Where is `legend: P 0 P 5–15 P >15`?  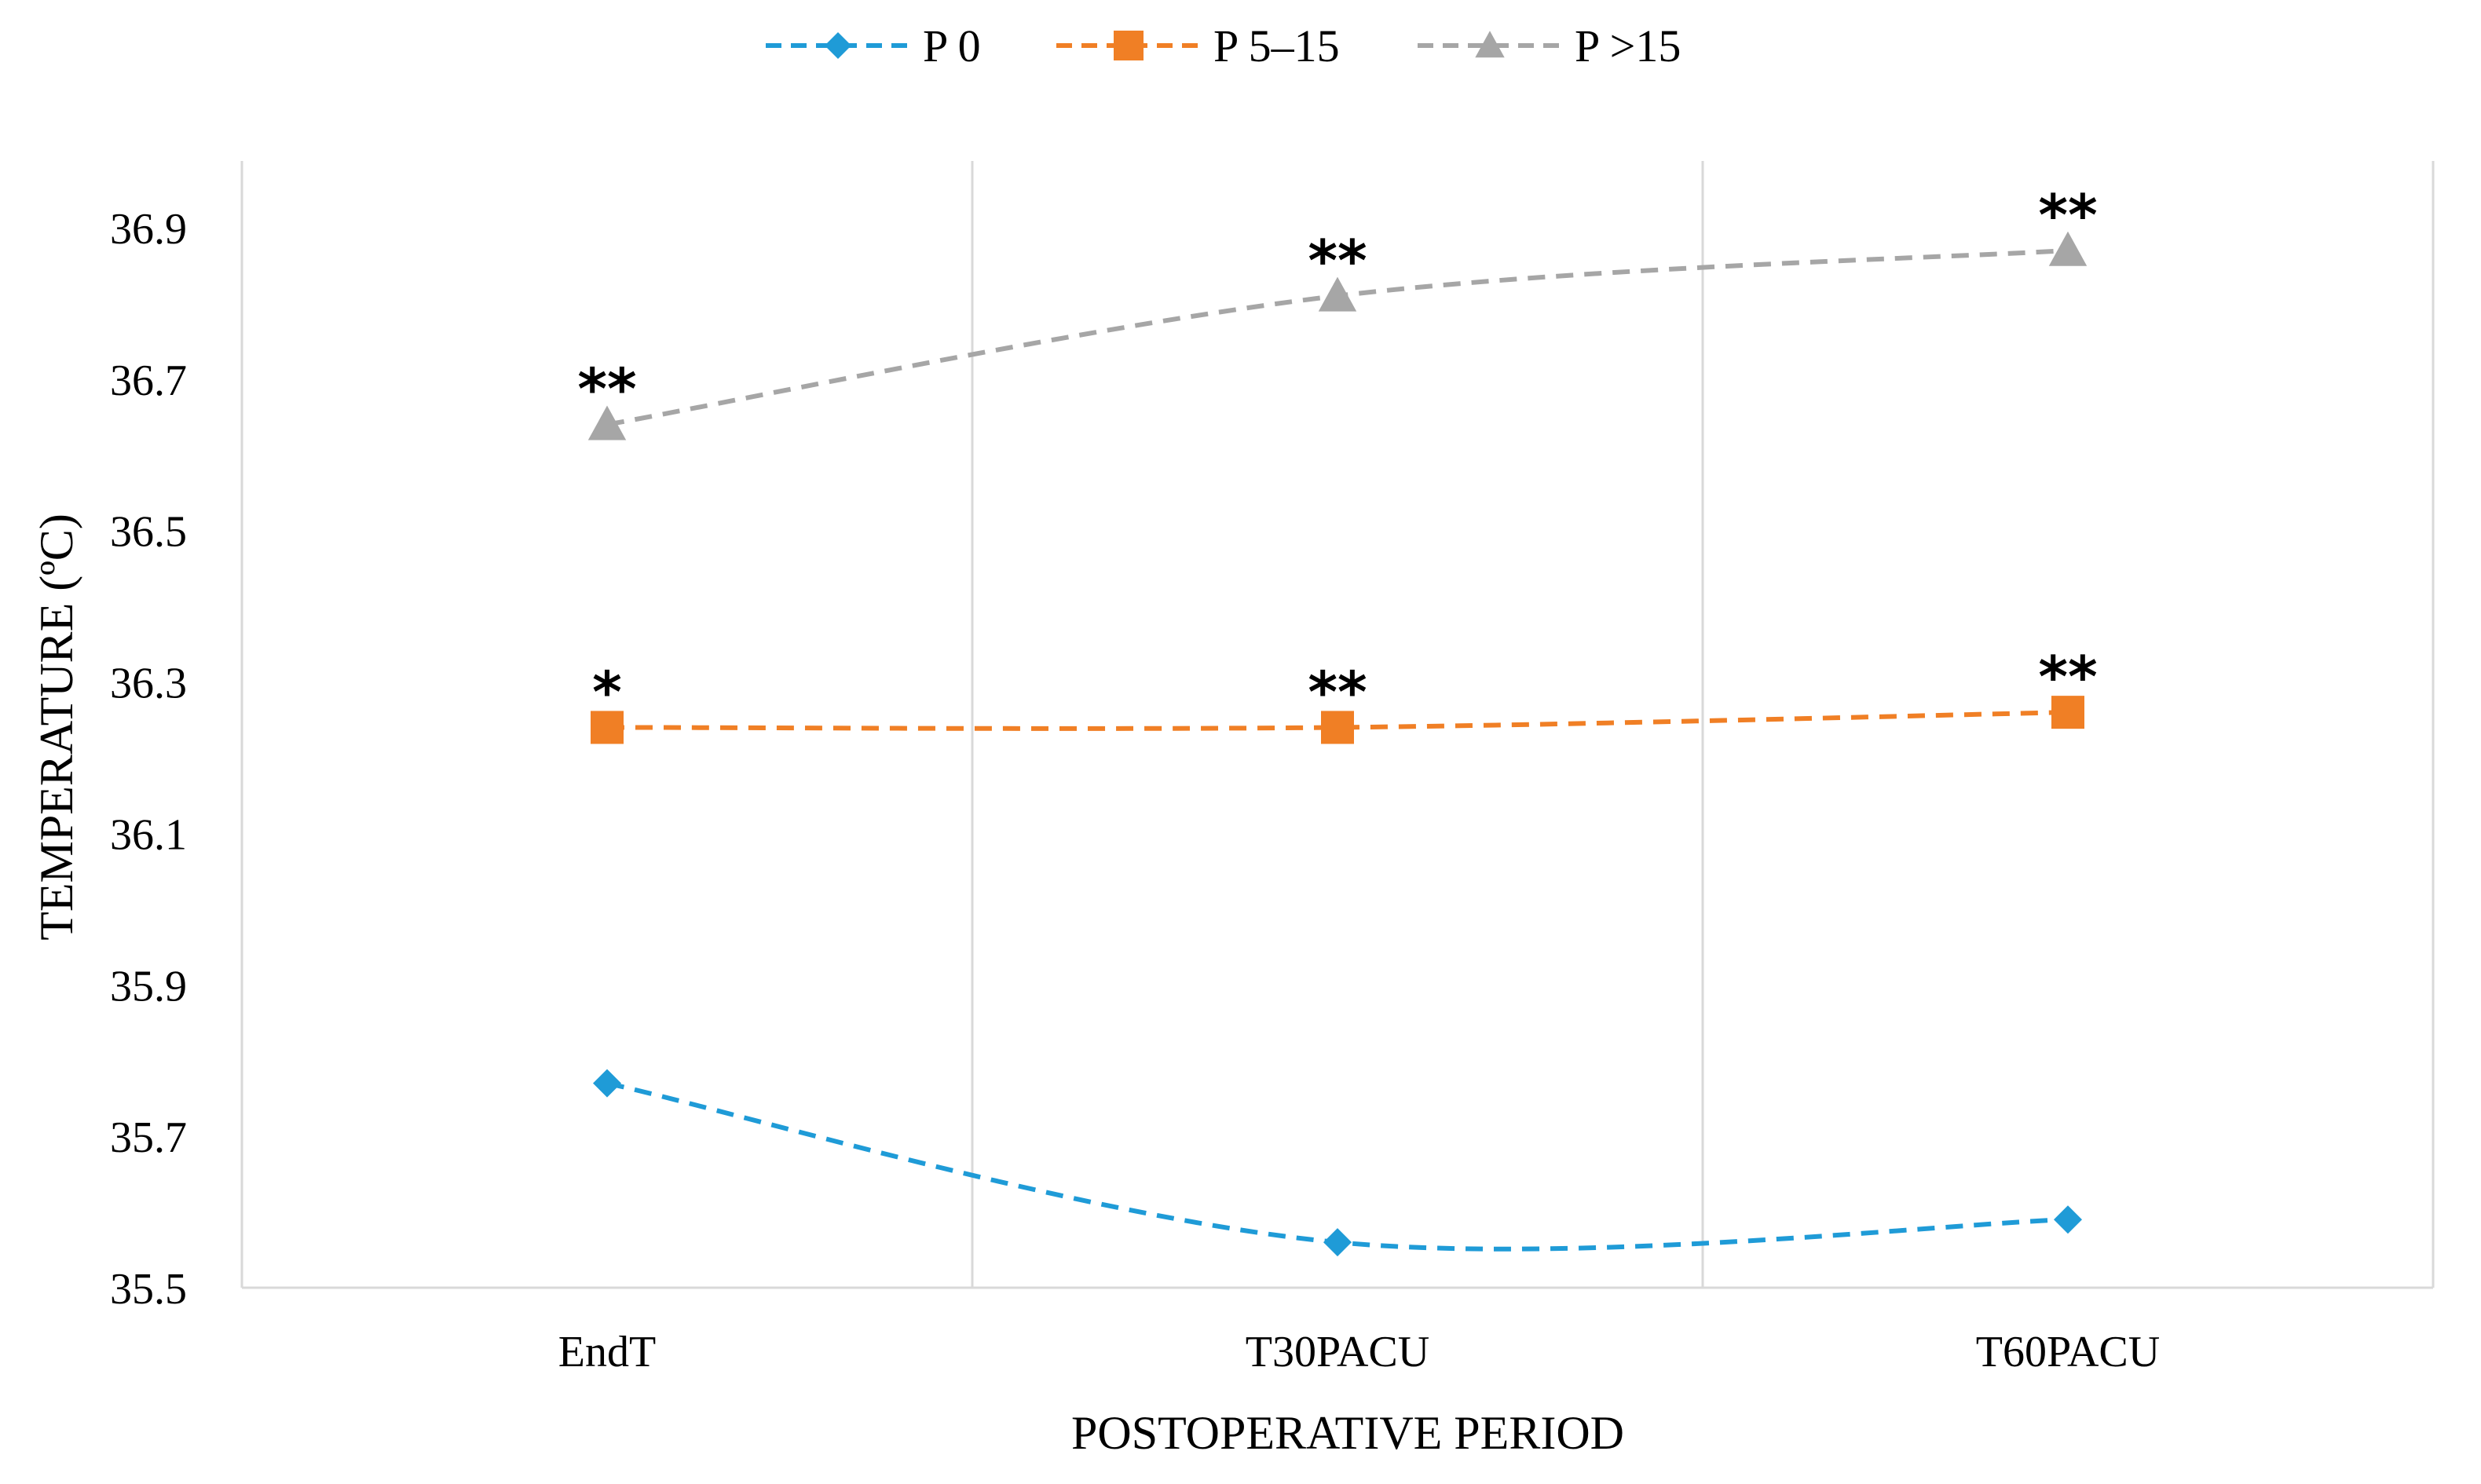 legend: P 0 P 5–15 P >15 is located at coordinates (1223, 46).